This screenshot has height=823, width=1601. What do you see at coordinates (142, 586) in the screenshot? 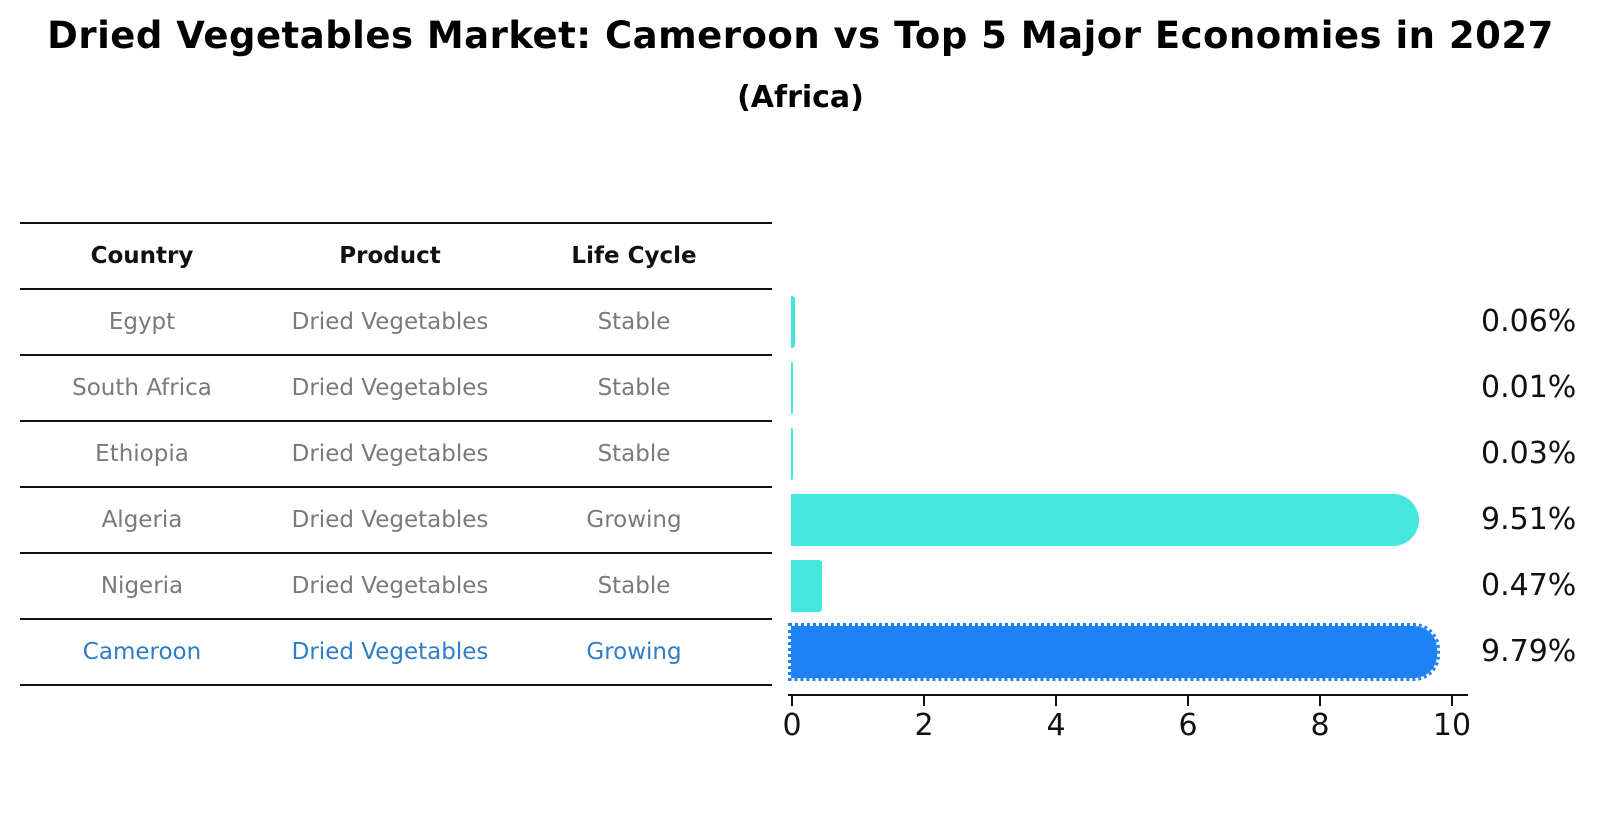
I see `cell-country: Nigeria` at bounding box center [142, 586].